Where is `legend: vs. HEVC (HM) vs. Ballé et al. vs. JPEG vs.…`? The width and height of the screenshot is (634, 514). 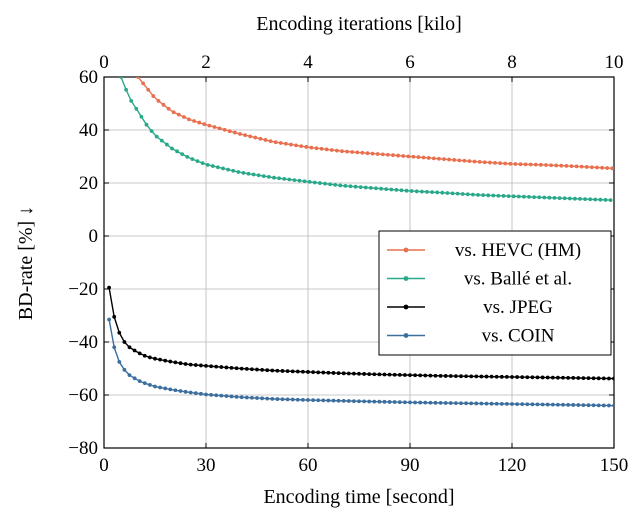
legend: vs. HEVC (HM) vs. Ballé et al. vs. JPEG vs.… is located at coordinates (495, 293).